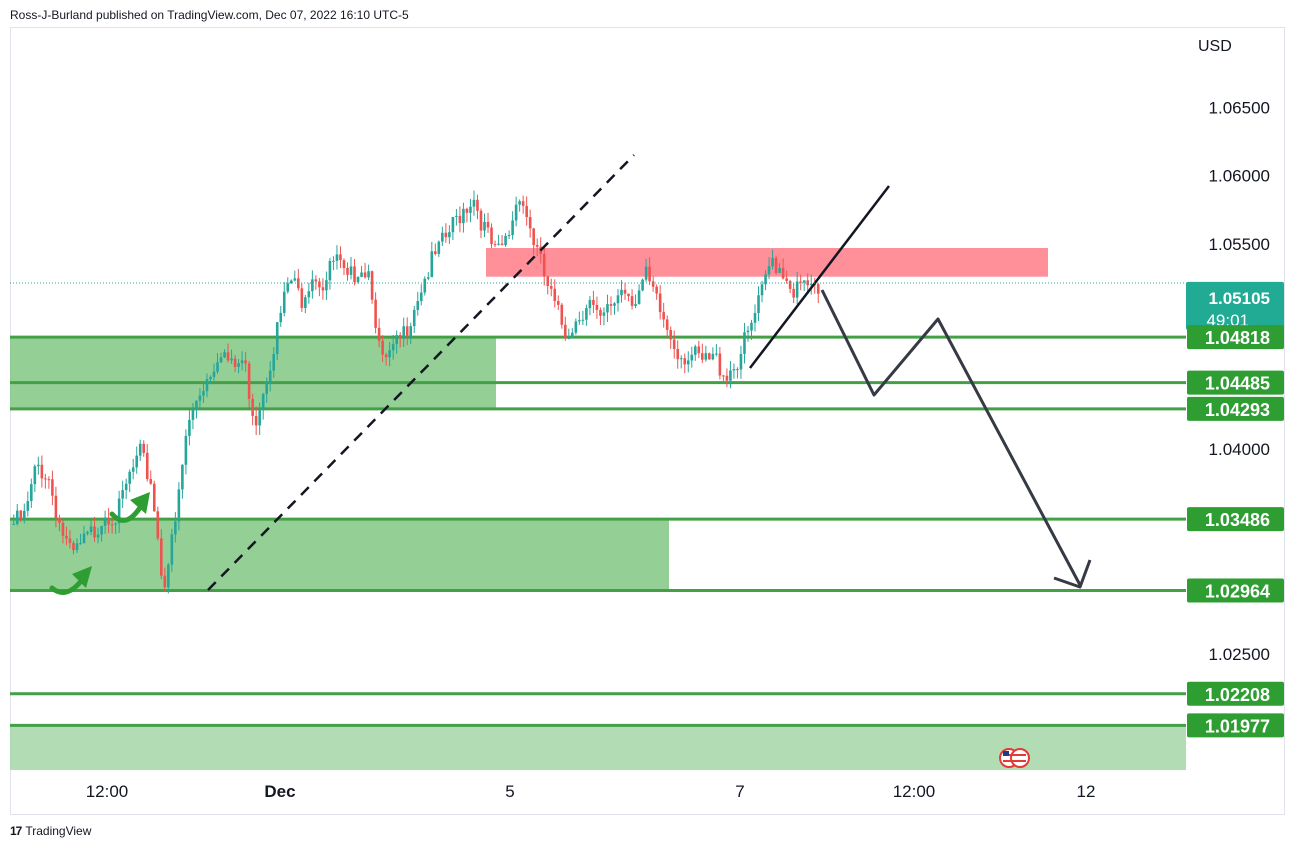 The height and width of the screenshot is (850, 1295). I want to click on time-axis: 12:00 Dec 5 7 12:00 12, so click(591, 791).